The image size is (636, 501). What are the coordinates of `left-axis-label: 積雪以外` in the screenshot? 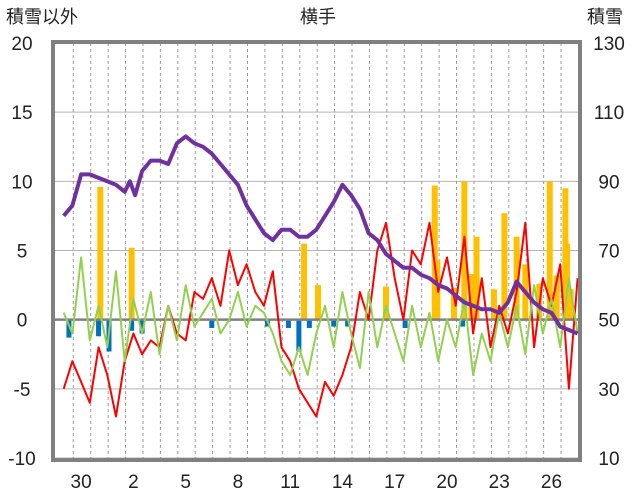 It's located at (42, 17).